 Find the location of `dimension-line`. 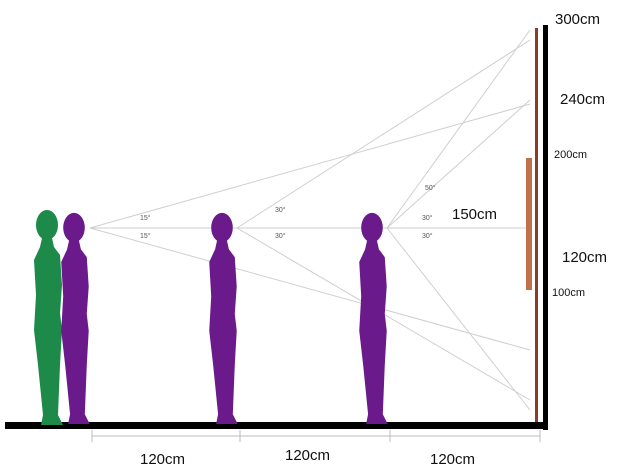

dimension-line is located at coordinates (316, 436).